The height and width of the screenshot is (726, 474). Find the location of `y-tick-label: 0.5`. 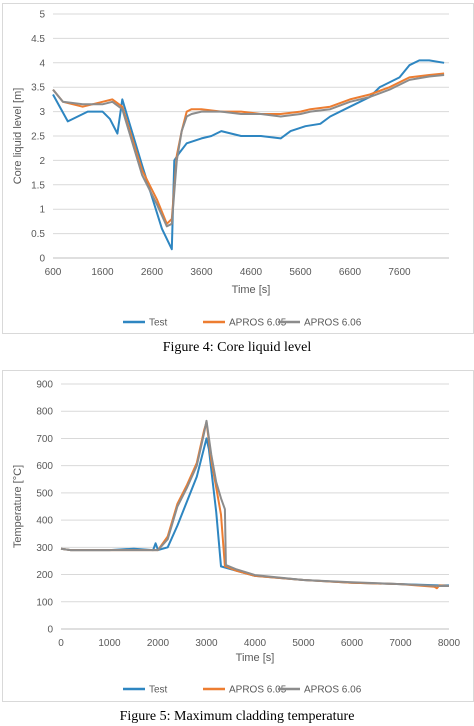

y-tick-label: 0.5 is located at coordinates (38, 234).